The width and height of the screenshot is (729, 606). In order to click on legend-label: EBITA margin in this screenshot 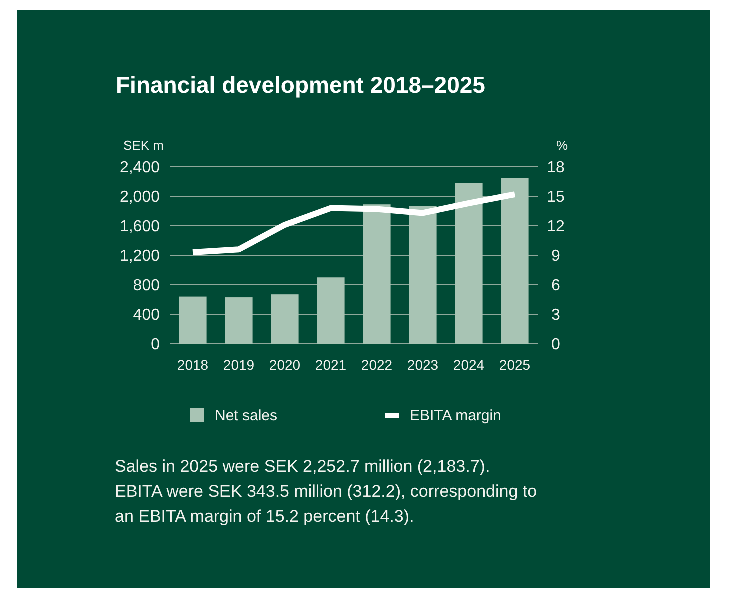, I will do `click(456, 415)`.